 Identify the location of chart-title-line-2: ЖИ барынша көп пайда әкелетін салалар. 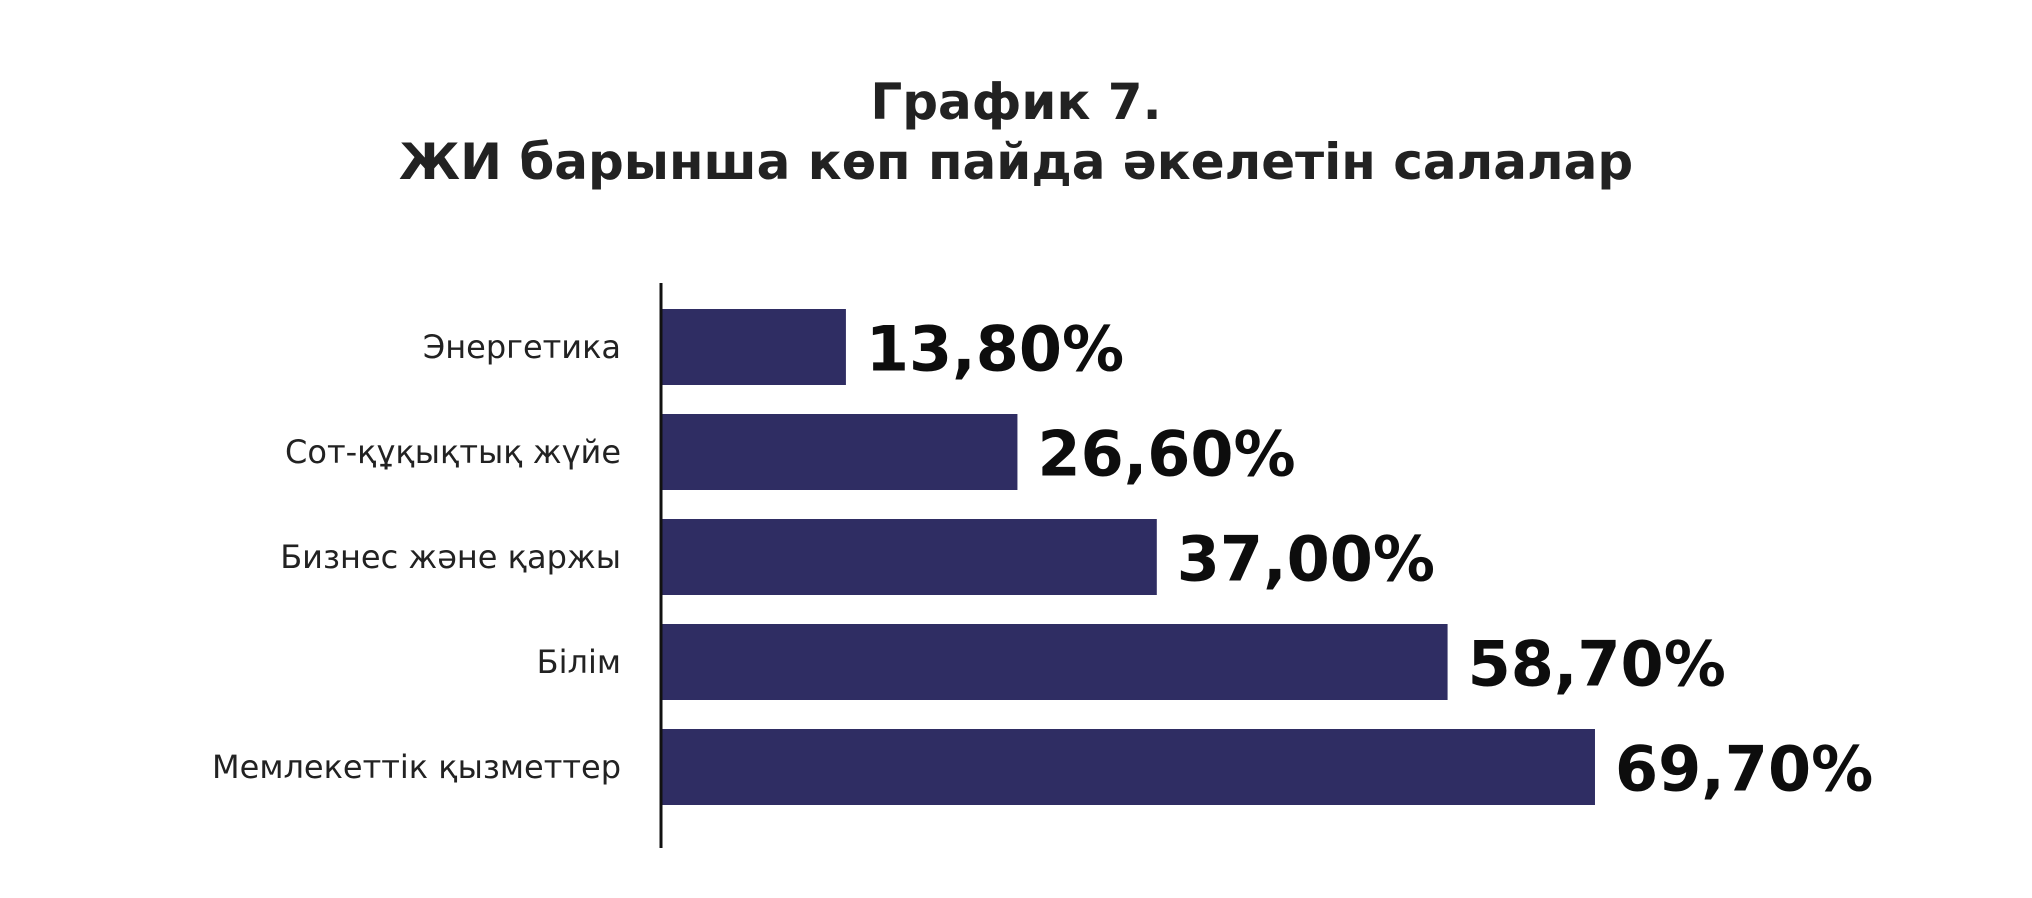
(1016, 162).